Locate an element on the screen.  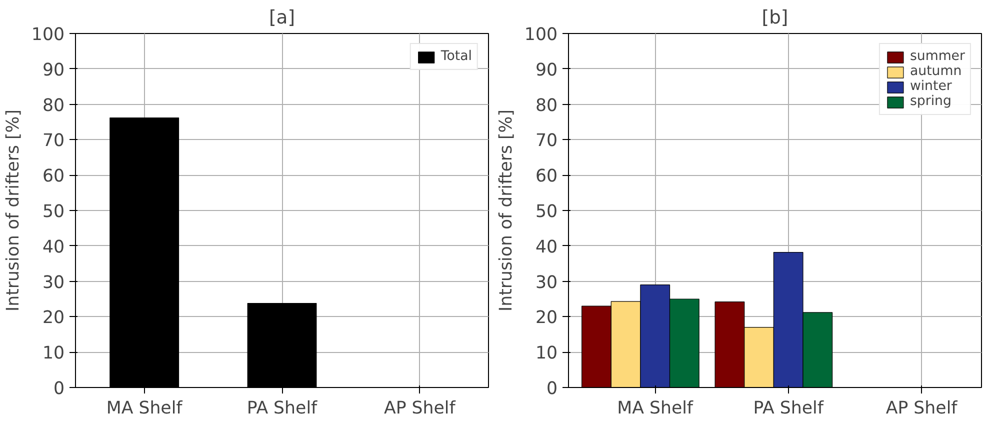
legend-label: winter is located at coordinates (931, 86).